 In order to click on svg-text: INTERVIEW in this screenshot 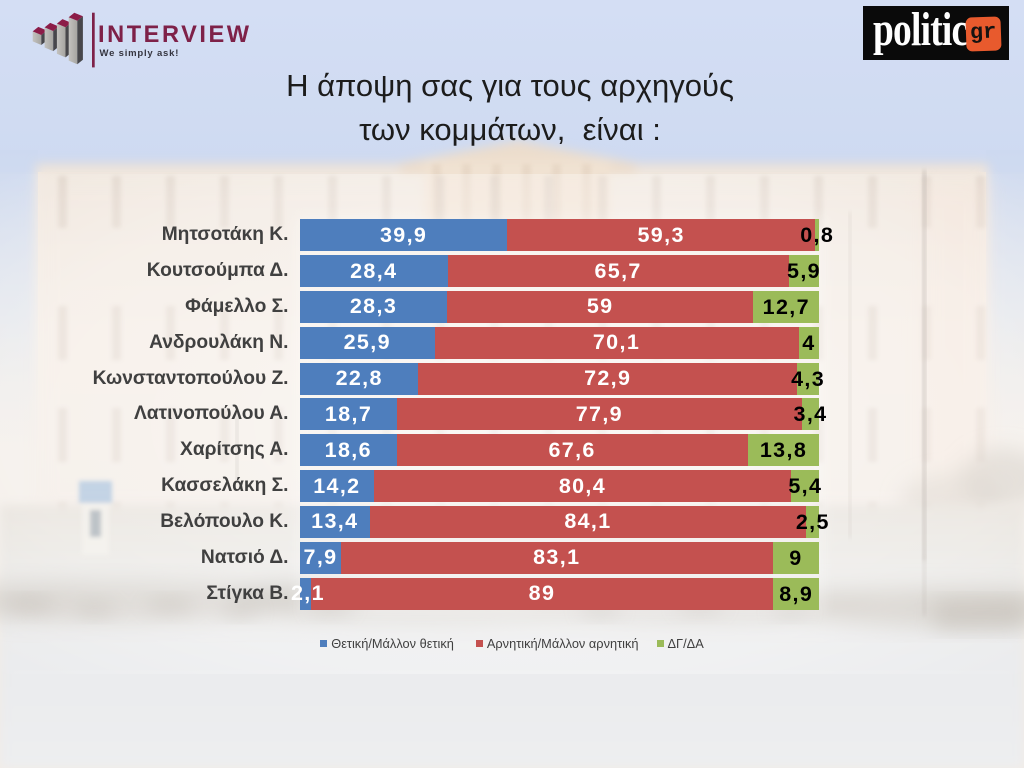, I will do `click(175, 35)`.